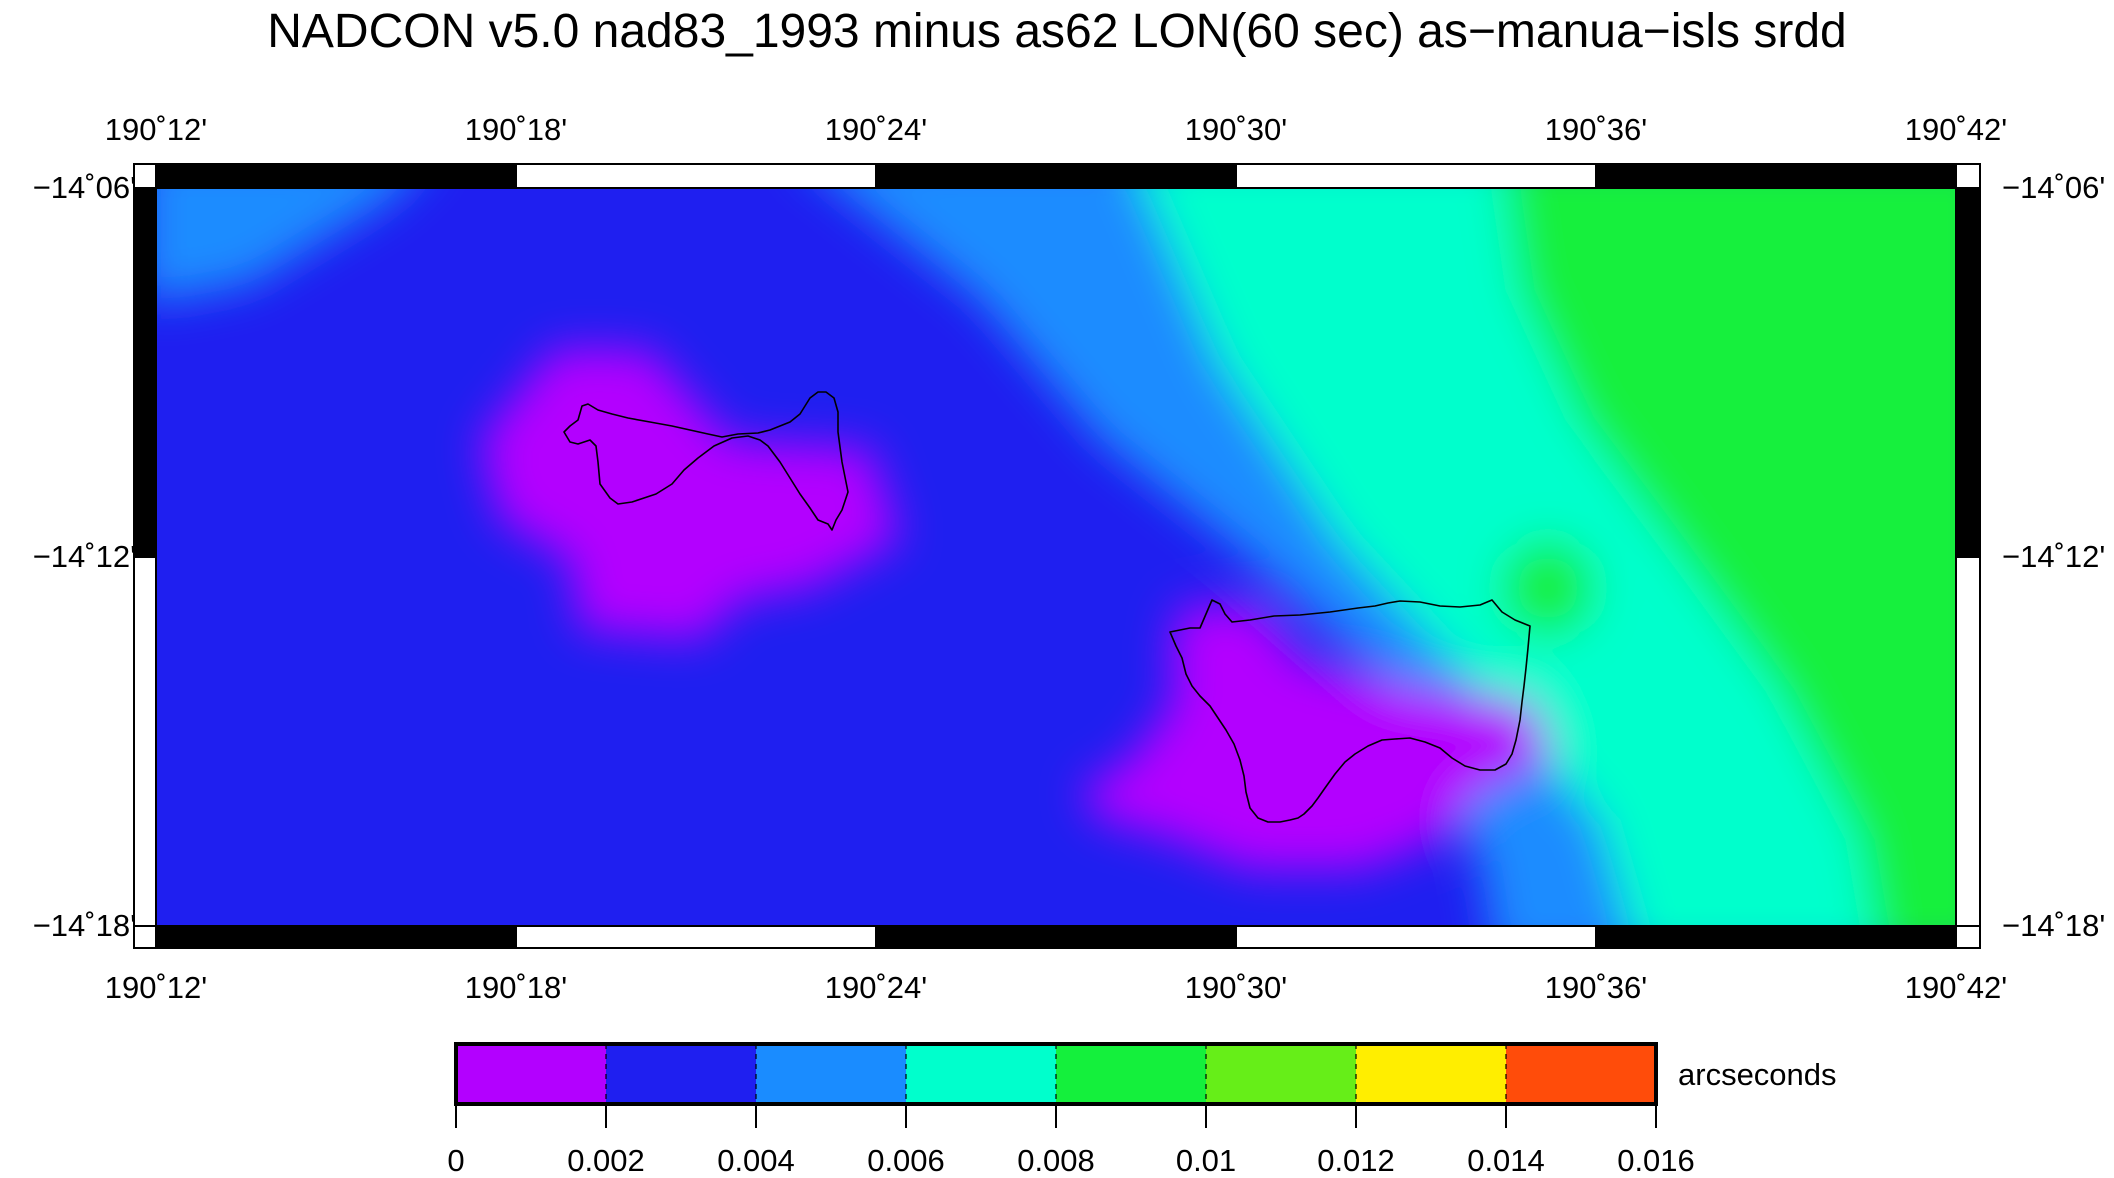 Image resolution: width=2114 pixels, height=1178 pixels. What do you see at coordinates (1656, 1160) in the screenshot?
I see `colorbar-tick-label: 0.016` at bounding box center [1656, 1160].